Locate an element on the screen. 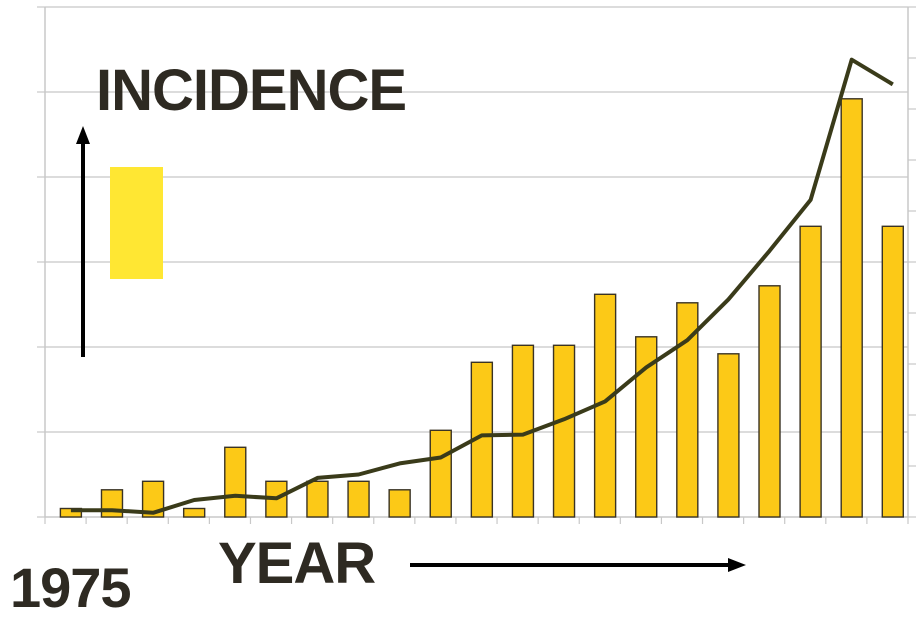 The image size is (920, 619). x-axis-label: YEAR is located at coordinates (297, 563).